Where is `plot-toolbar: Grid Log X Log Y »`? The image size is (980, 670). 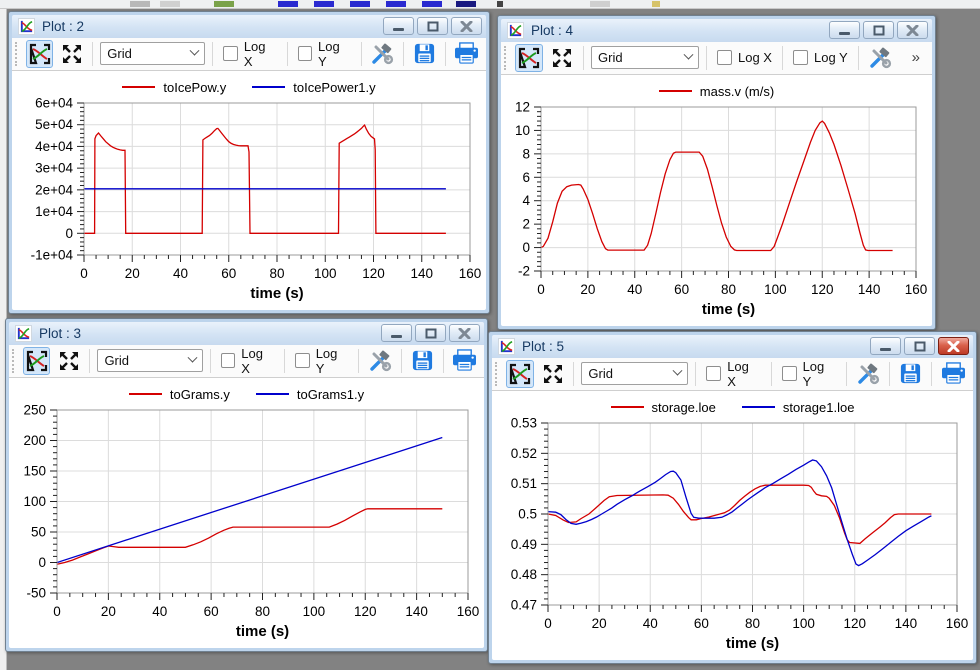 plot-toolbar: Grid Log X Log Y » is located at coordinates (716, 58).